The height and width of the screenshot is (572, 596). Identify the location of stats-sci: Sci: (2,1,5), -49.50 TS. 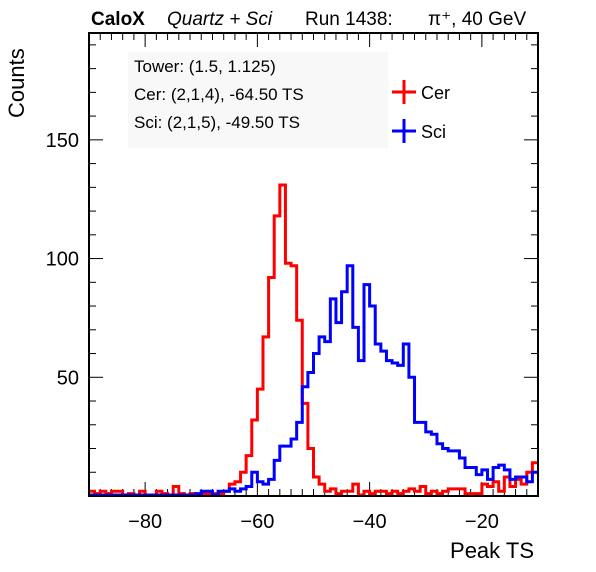
(217, 122).